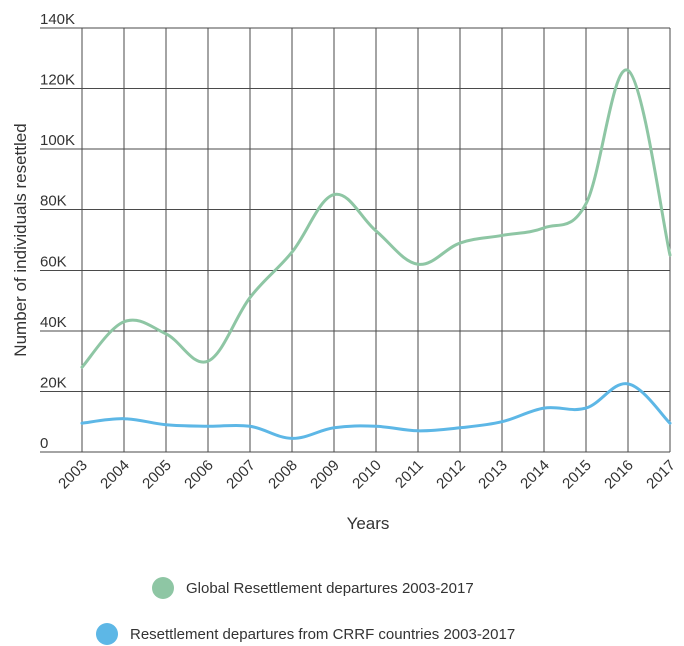 This screenshot has width=684, height=646. Describe the element at coordinates (493, 475) in the screenshot. I see `x-tick-label: 2013` at that location.